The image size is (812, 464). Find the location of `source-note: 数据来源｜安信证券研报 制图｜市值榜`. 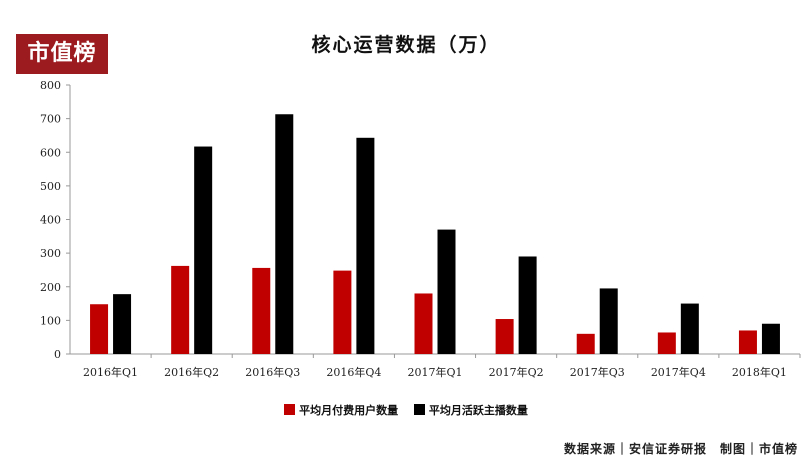

source-note: 数据来源｜安信证券研报 制图｜市值榜 is located at coordinates (680, 449).